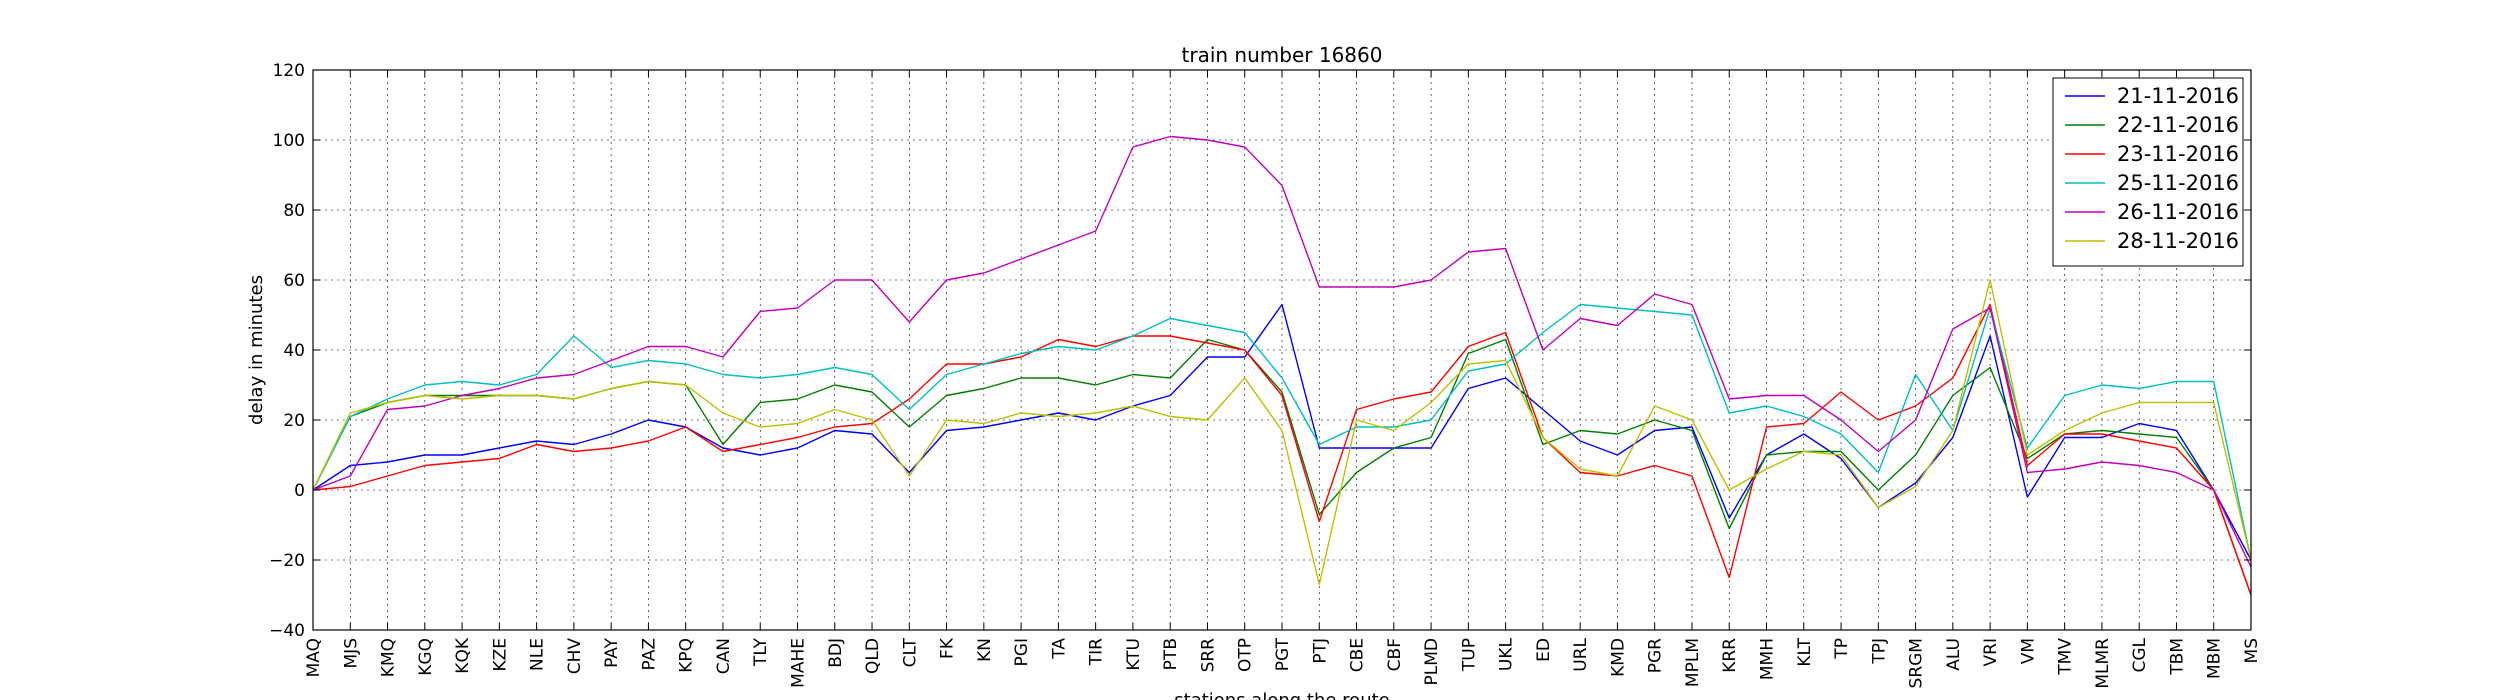 This screenshot has width=2500, height=700. Describe the element at coordinates (1954, 654) in the screenshot. I see `x-tick-label: ALU` at that location.